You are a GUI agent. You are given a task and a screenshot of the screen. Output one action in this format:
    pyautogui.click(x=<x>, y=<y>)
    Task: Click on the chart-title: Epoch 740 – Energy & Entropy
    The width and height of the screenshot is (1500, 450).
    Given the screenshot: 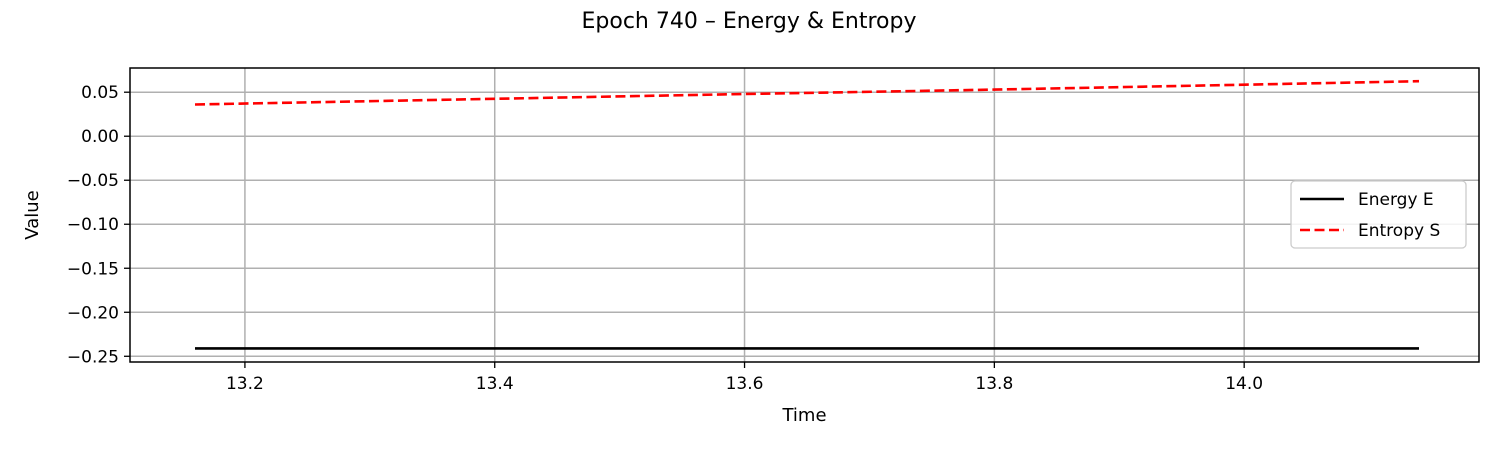 What is the action you would take?
    pyautogui.click(x=749, y=21)
    